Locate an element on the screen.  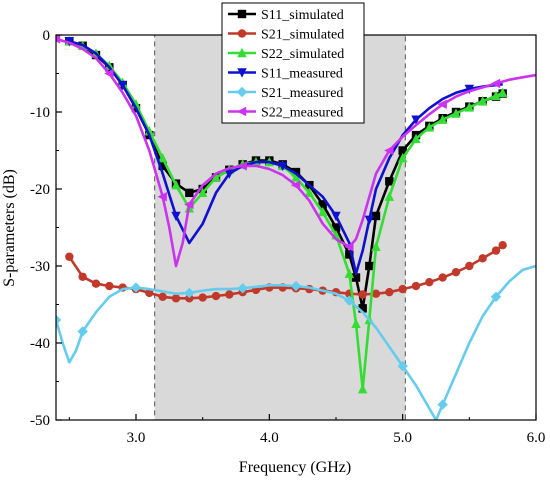
legend-box is located at coordinates (293, 63).